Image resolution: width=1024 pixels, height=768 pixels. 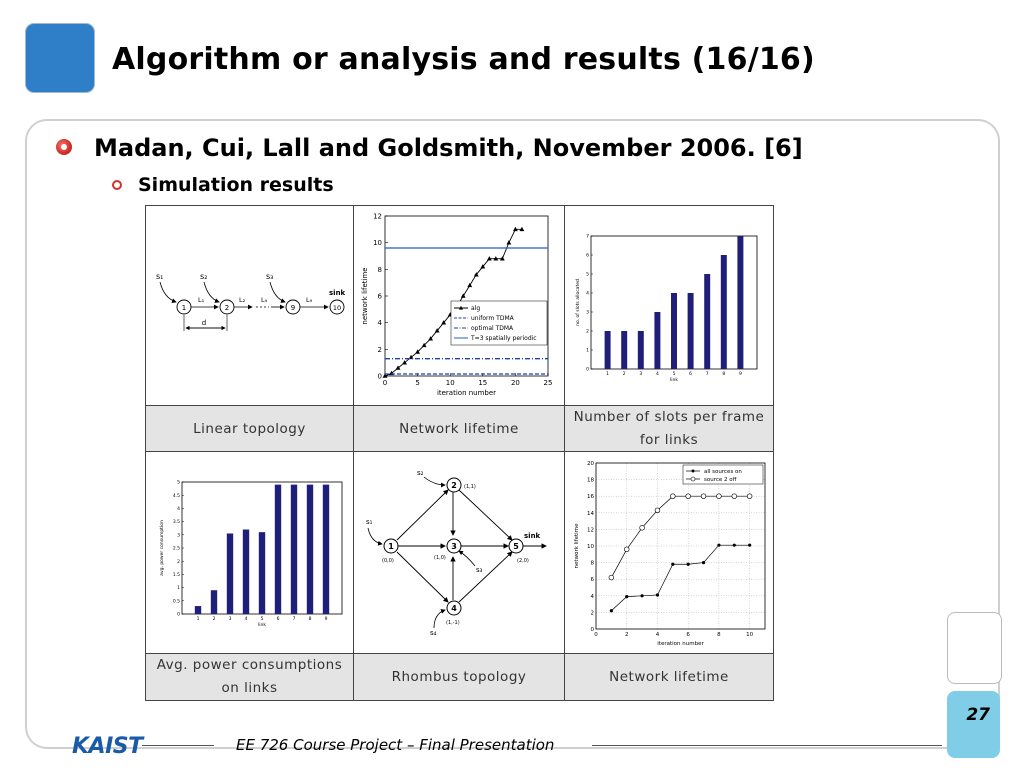 I want to click on x-axis-label: link, so click(x=674, y=380).